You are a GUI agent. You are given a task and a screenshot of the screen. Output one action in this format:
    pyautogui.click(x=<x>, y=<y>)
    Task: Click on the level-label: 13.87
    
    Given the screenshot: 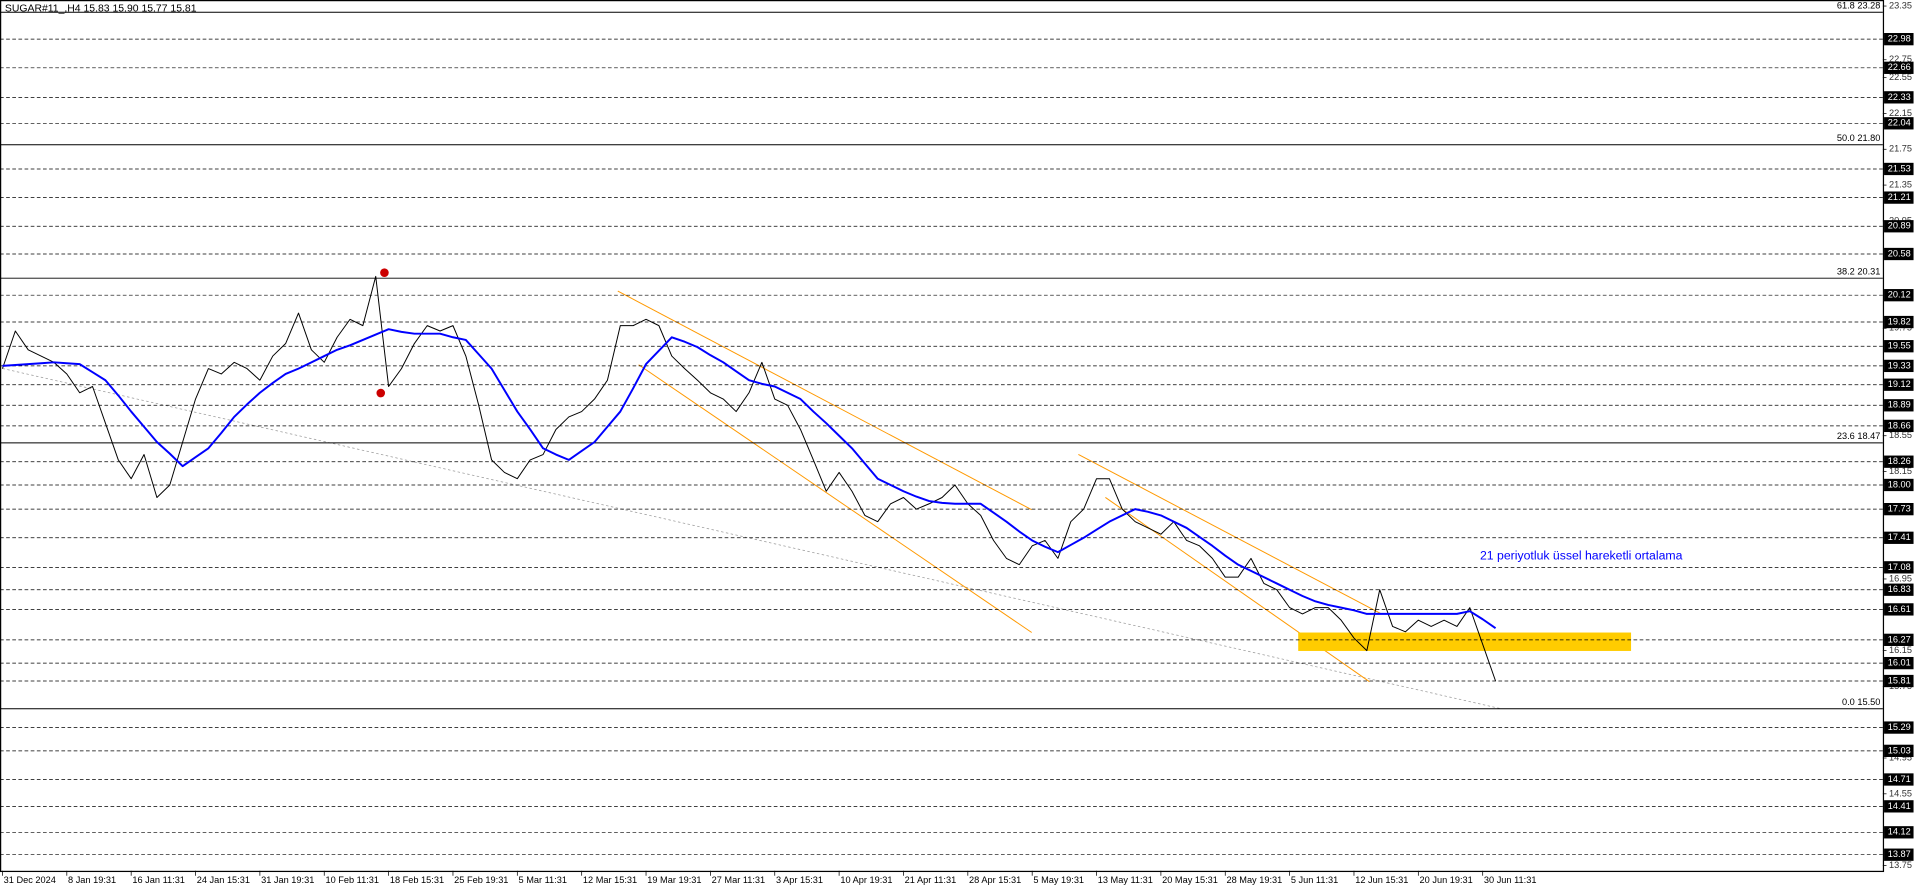 What is the action you would take?
    pyautogui.click(x=1899, y=854)
    